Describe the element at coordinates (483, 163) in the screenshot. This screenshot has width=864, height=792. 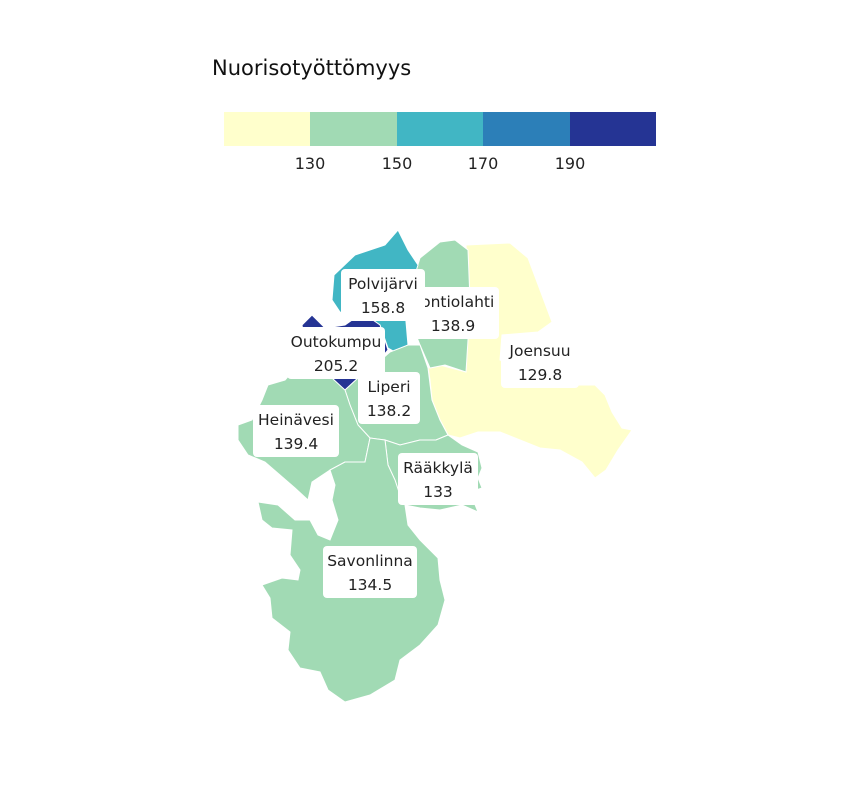
I see `legend-tick-170: 170` at that location.